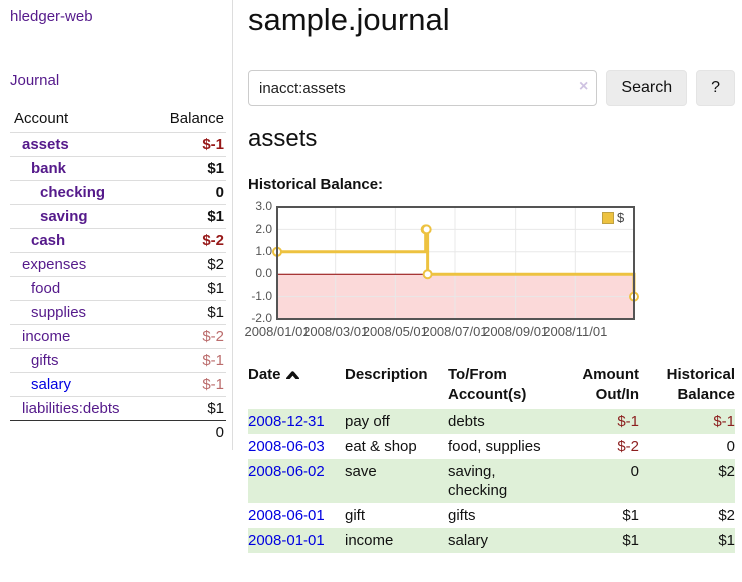 The width and height of the screenshot is (742, 582). Describe the element at coordinates (361, 472) in the screenshot. I see `transaction-description: save` at that location.